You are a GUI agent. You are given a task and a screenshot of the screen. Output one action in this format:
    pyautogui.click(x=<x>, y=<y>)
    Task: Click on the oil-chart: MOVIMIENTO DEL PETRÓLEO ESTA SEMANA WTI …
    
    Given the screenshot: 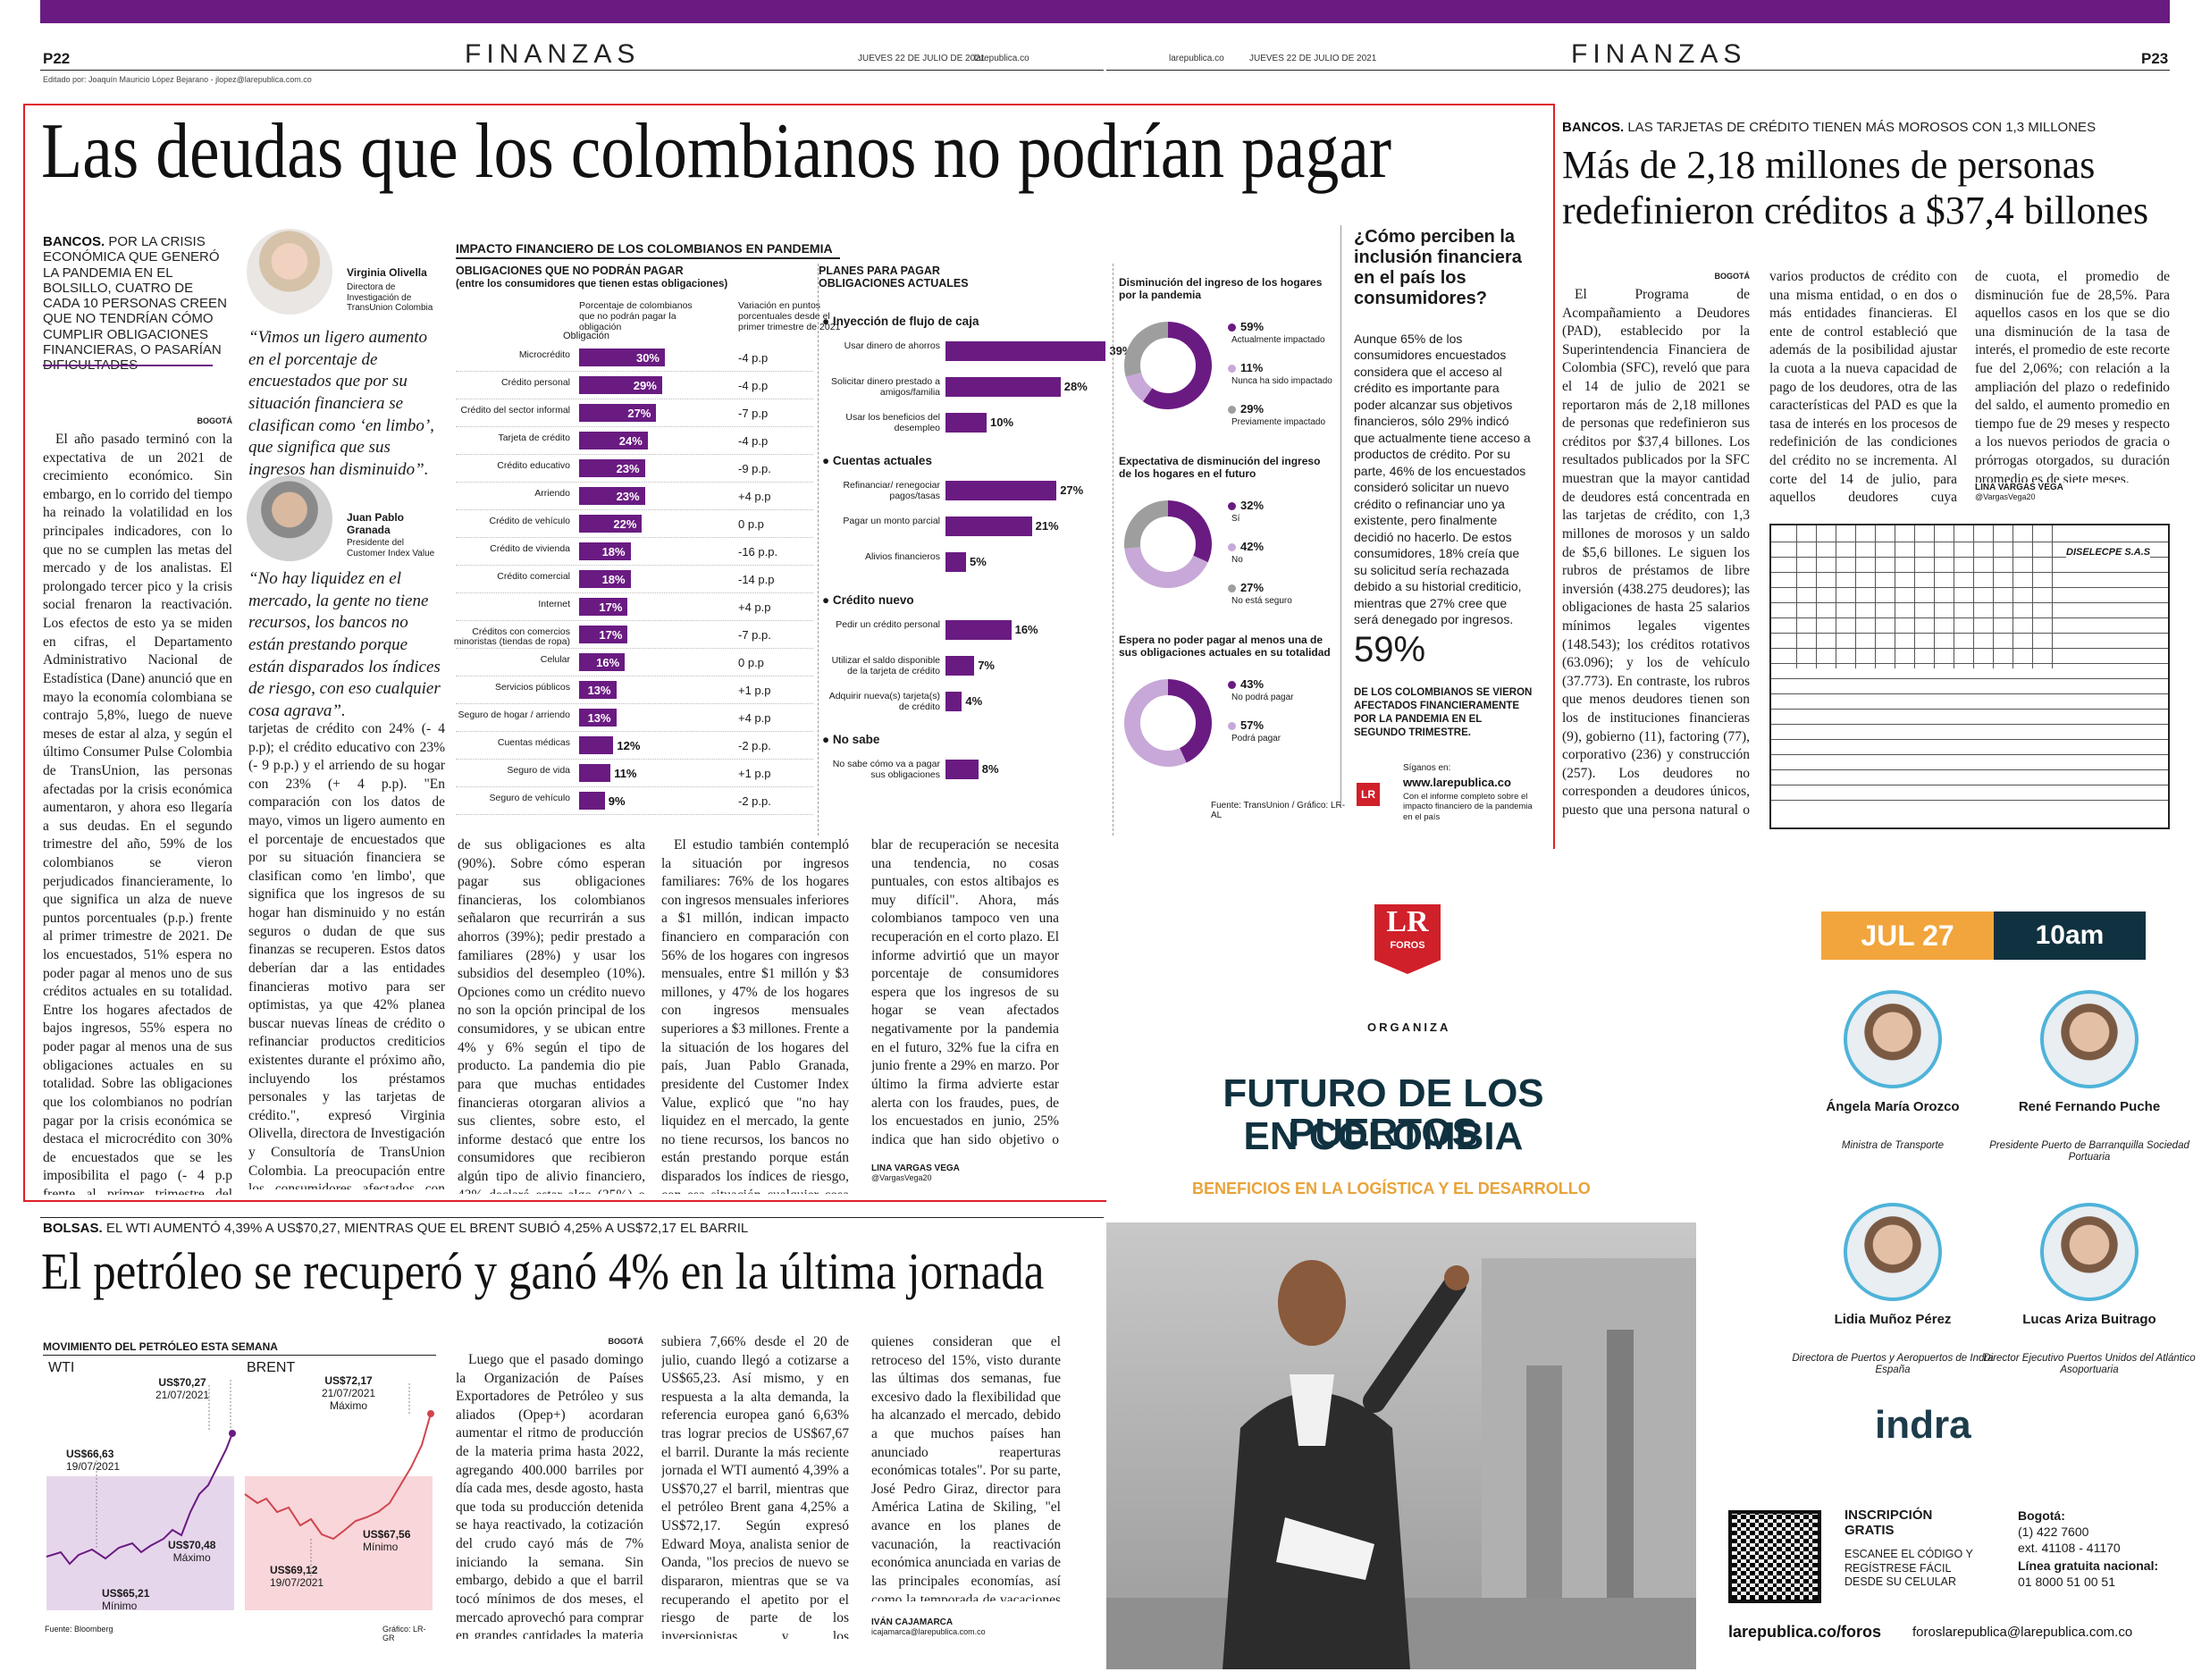 What is the action you would take?
    pyautogui.click(x=240, y=1491)
    